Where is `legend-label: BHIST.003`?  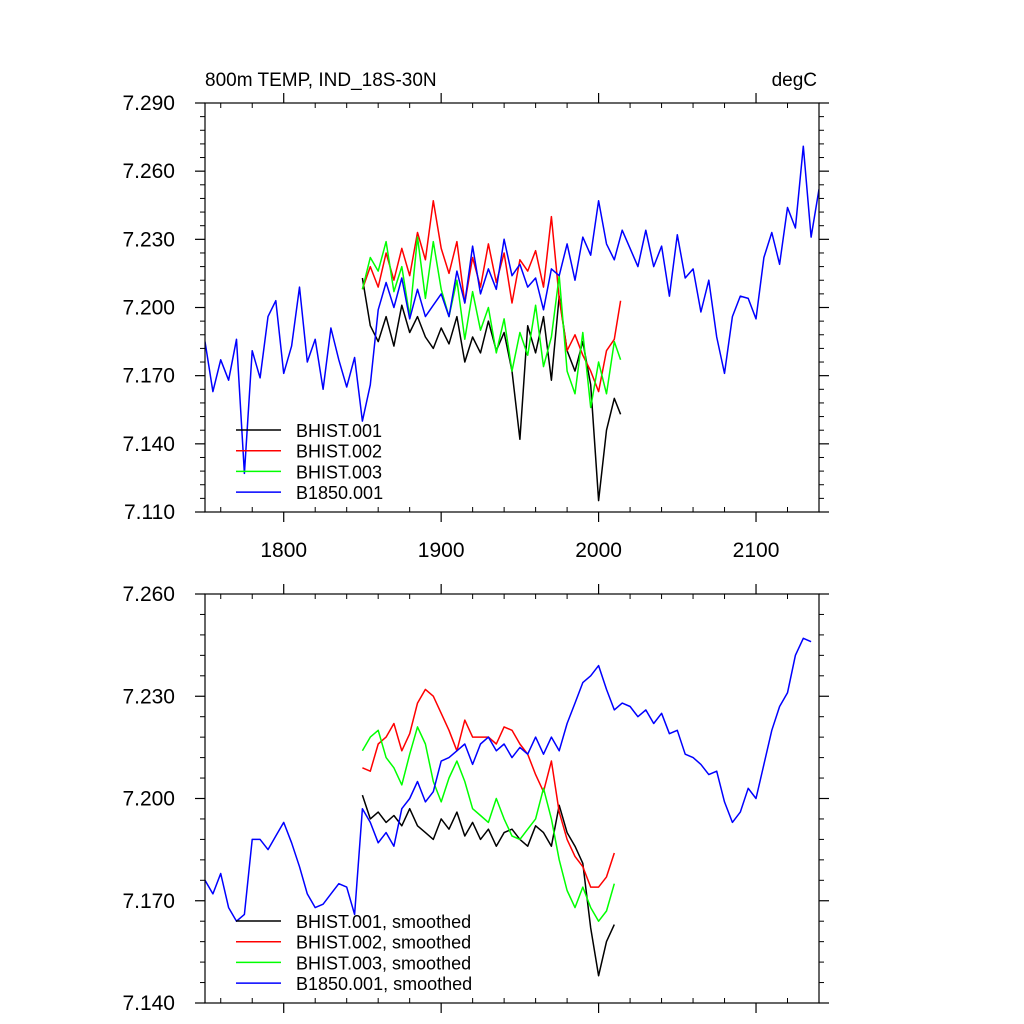
legend-label: BHIST.003 is located at coordinates (339, 472).